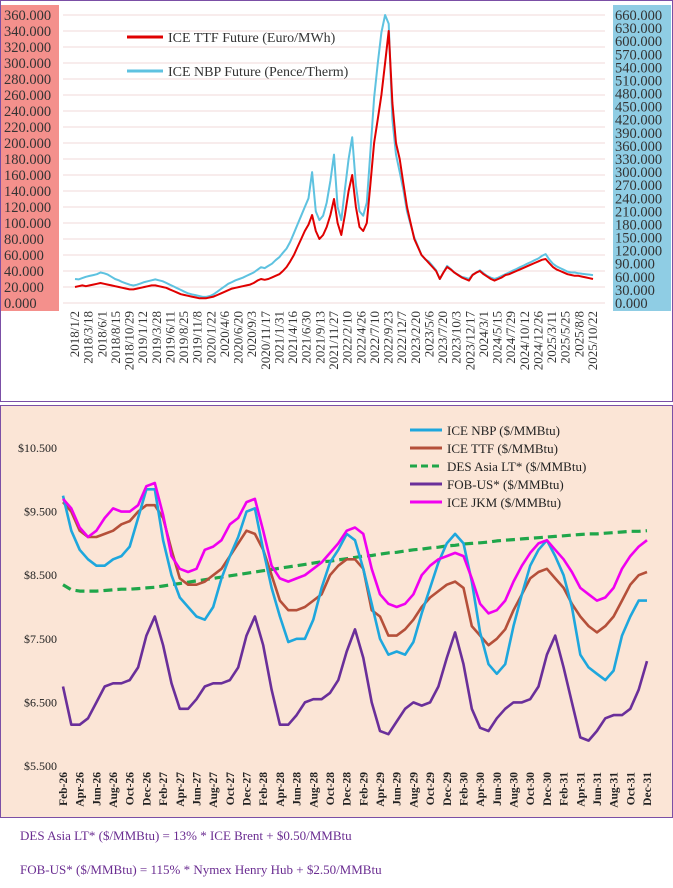 The height and width of the screenshot is (888, 673). Describe the element at coordinates (331, 788) in the screenshot. I see `x-axis-tick-label: Oct-28` at that location.